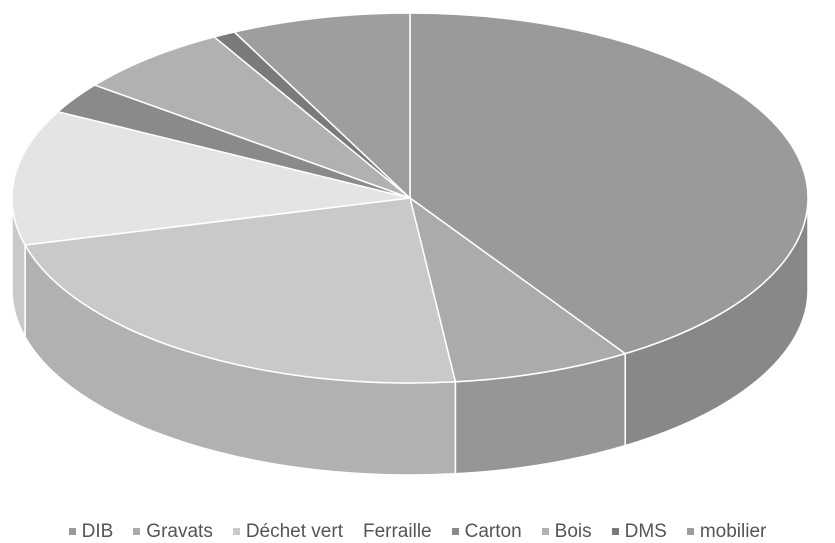 This screenshot has width=835, height=543. What do you see at coordinates (321, 106) in the screenshot?
I see `pie-slice-mobilier` at bounding box center [321, 106].